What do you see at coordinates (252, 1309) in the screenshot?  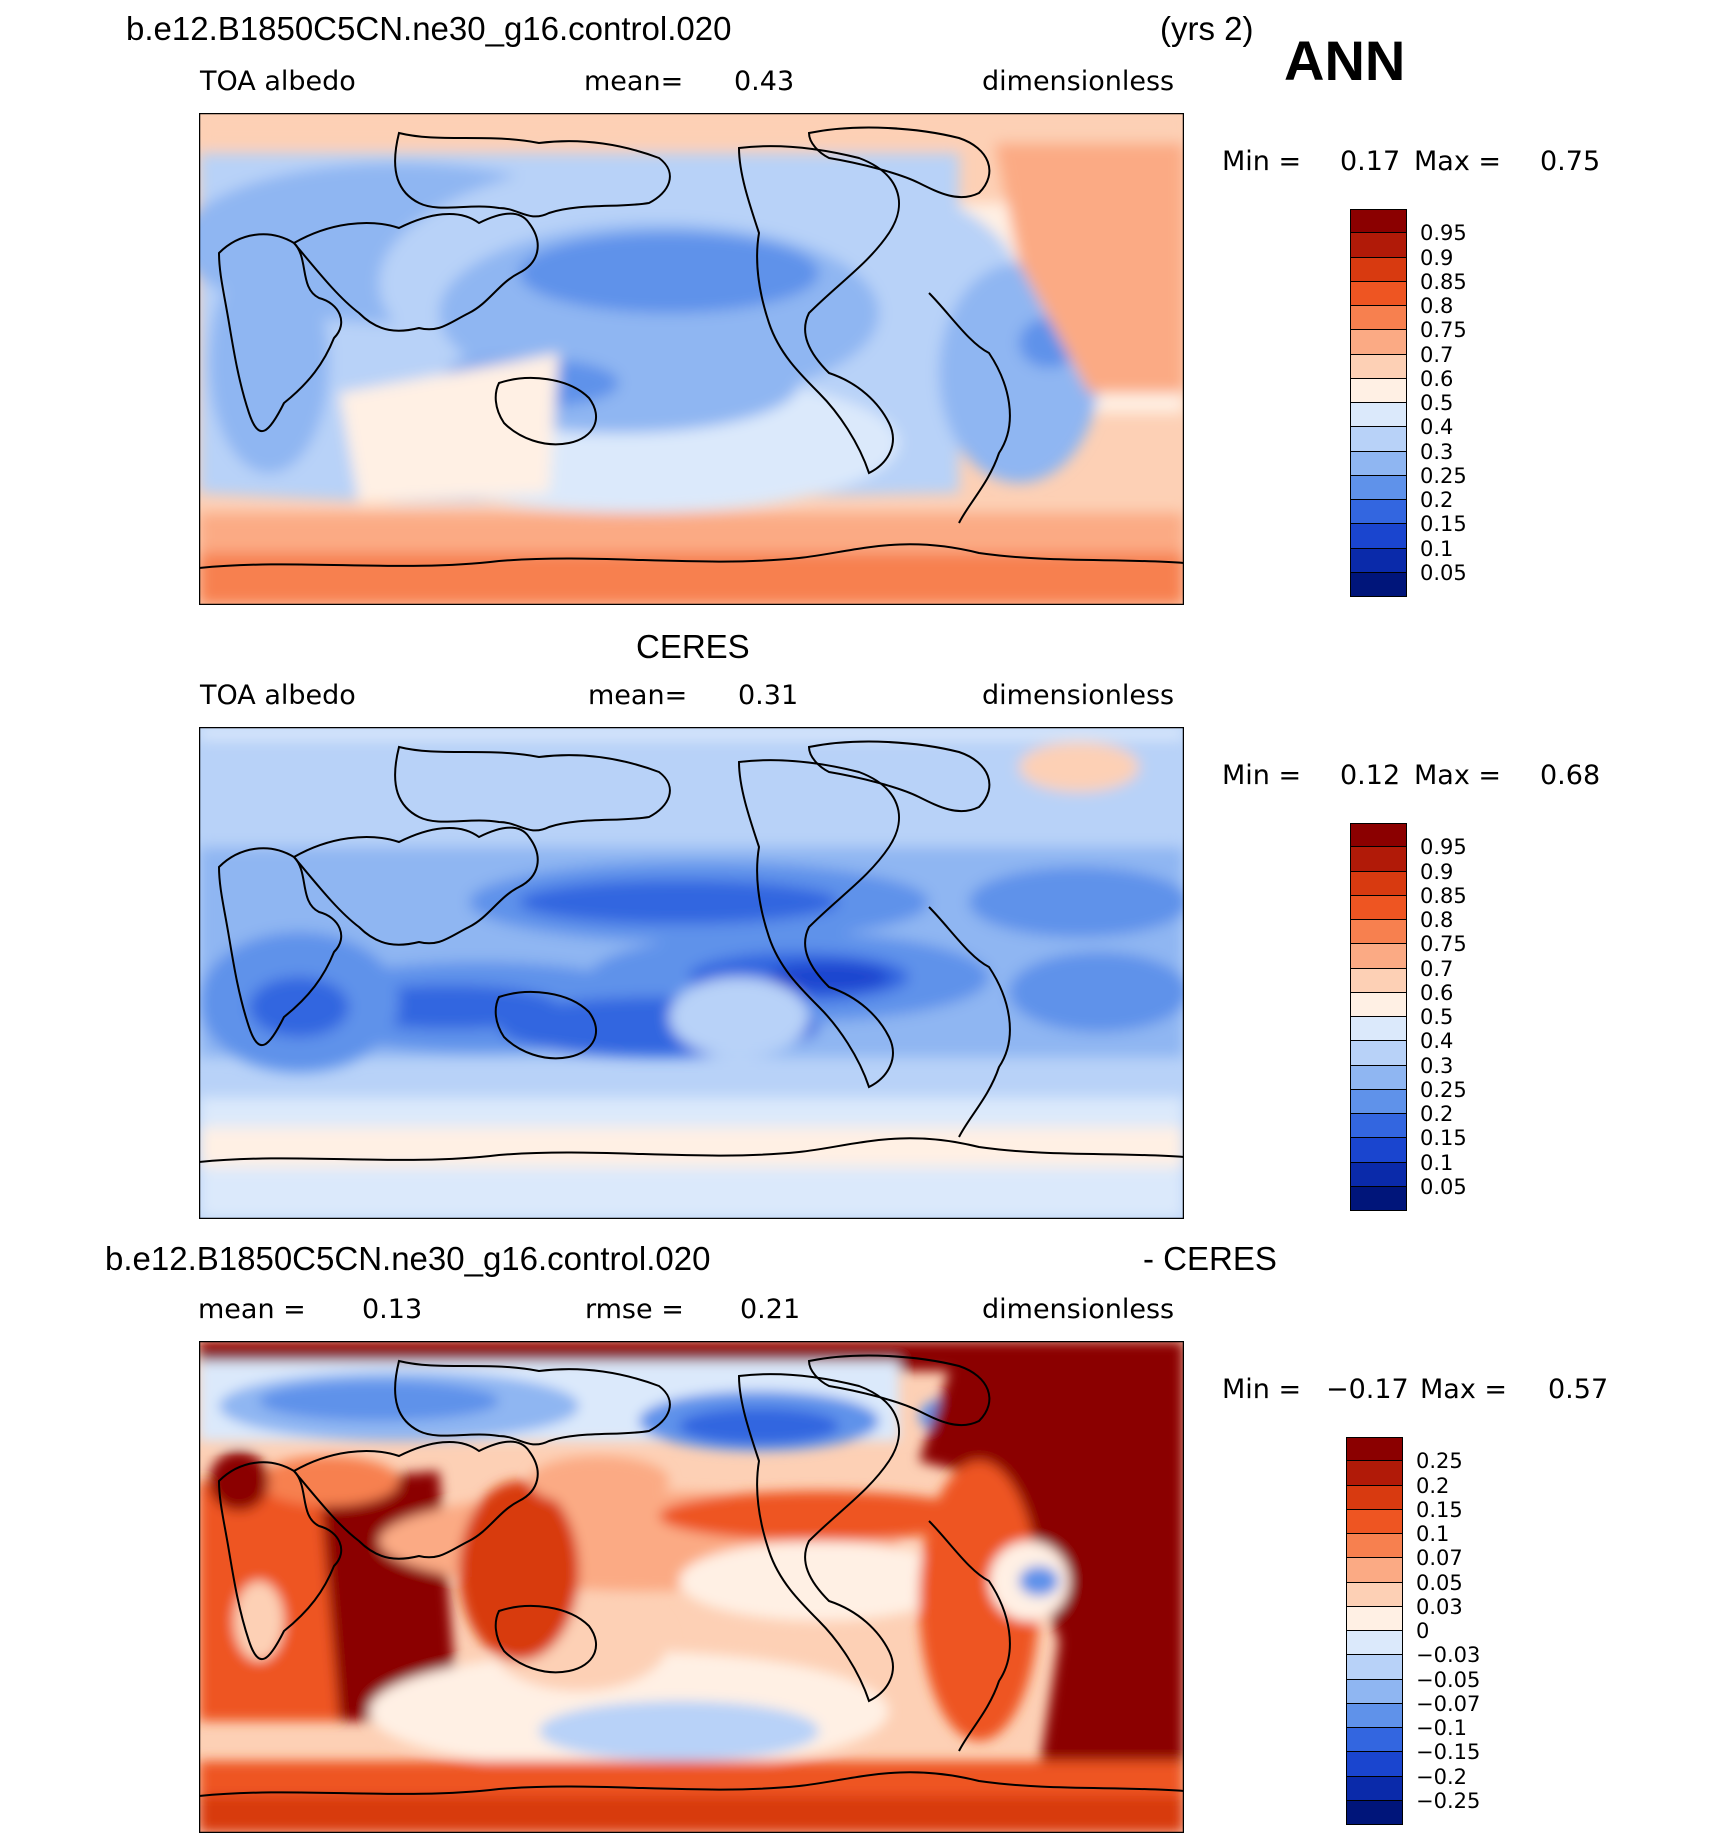 I see `panel3-mean-label: mean =` at bounding box center [252, 1309].